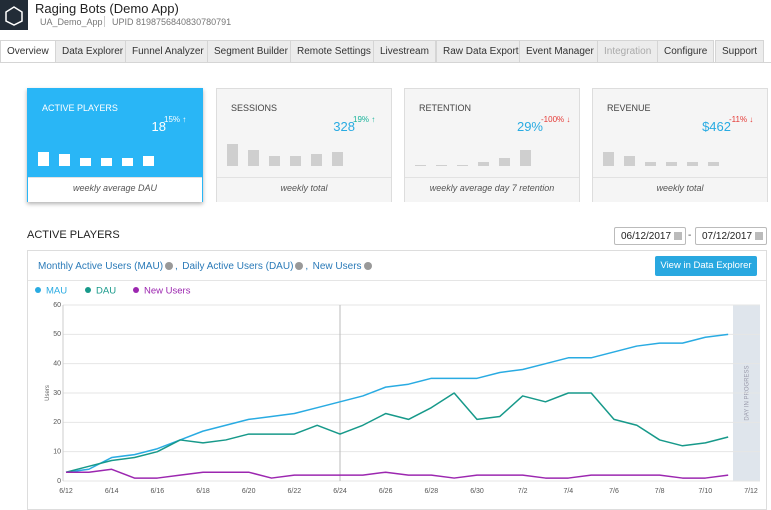 The image size is (771, 510). What do you see at coordinates (158, 126) in the screenshot?
I see `card-value: 18` at bounding box center [158, 126].